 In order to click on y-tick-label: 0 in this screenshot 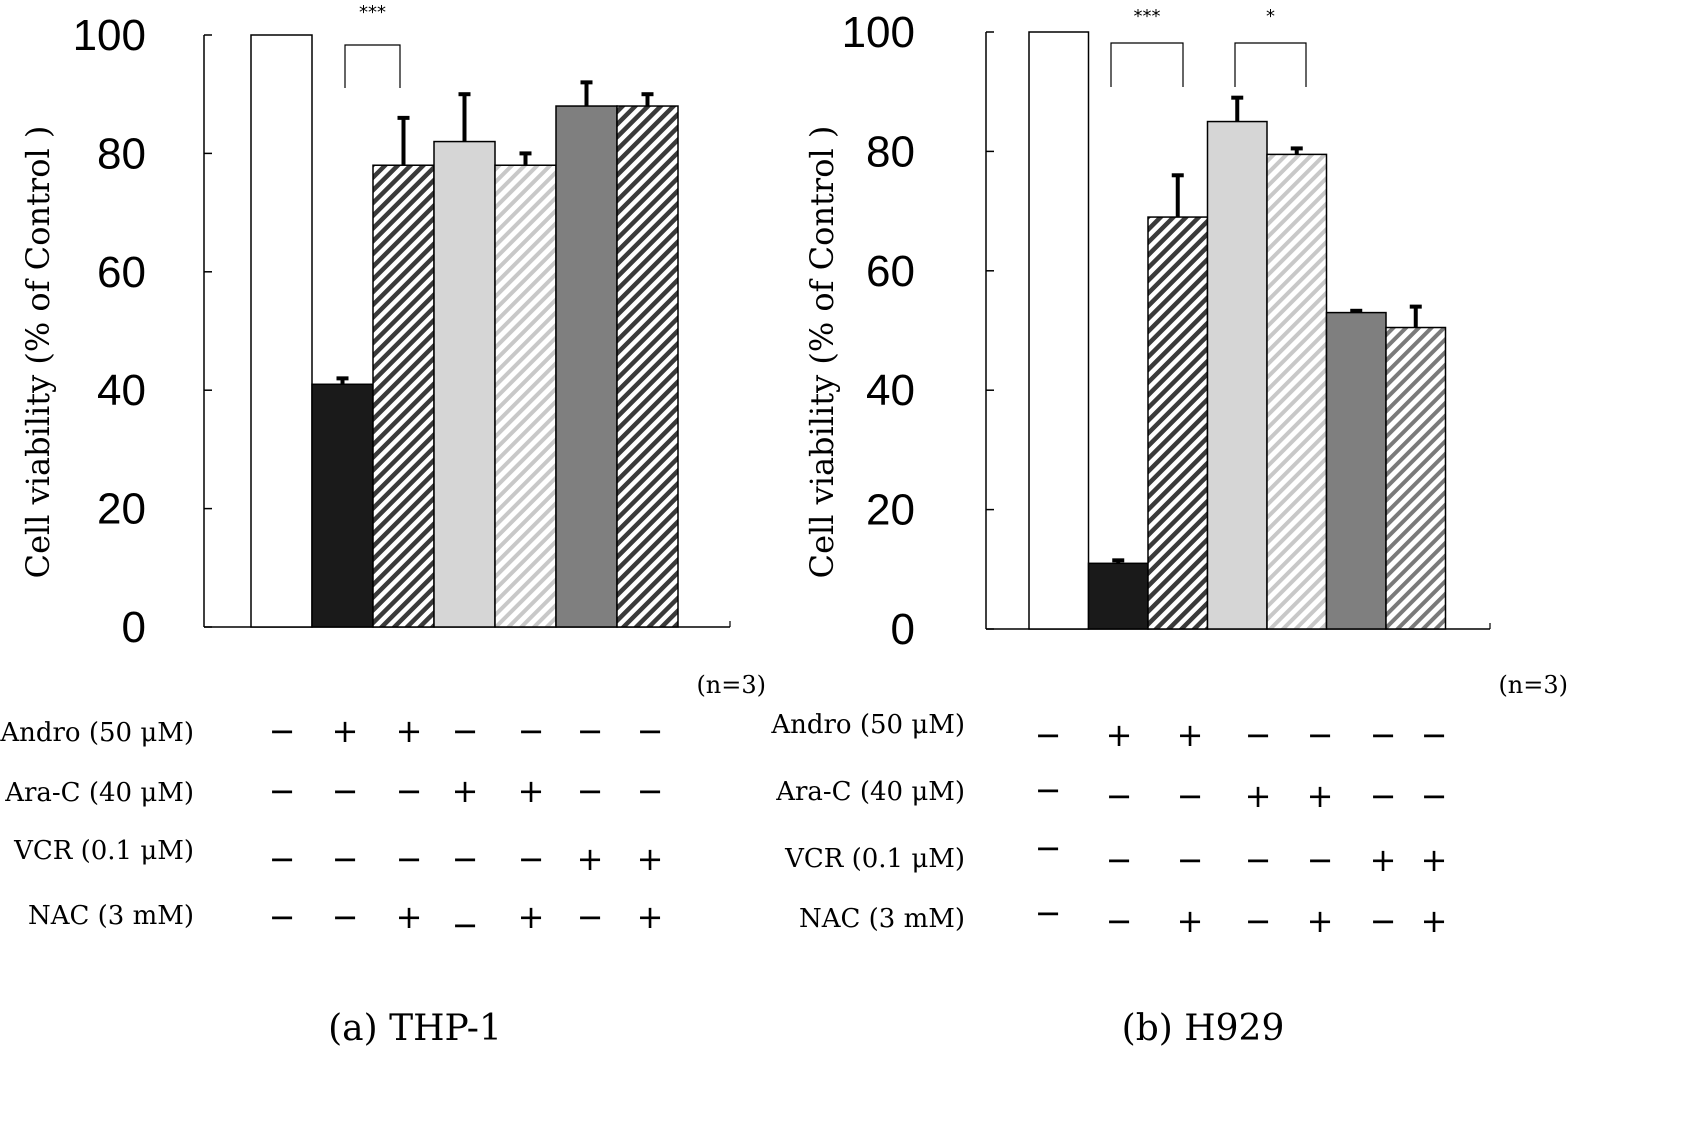, I will do `click(134, 627)`.